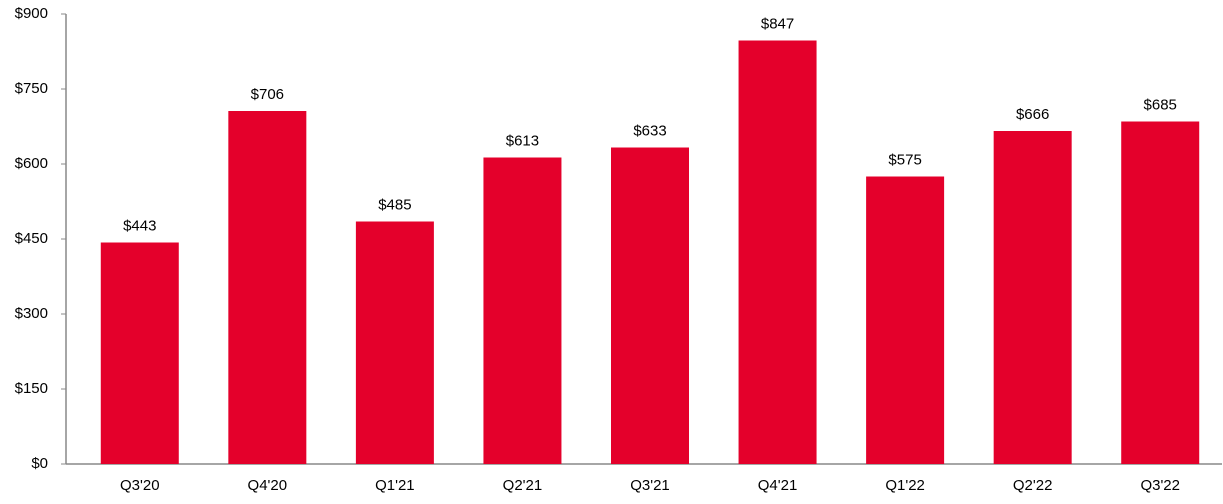  Describe the element at coordinates (394, 204) in the screenshot. I see `data-label: $485` at that location.